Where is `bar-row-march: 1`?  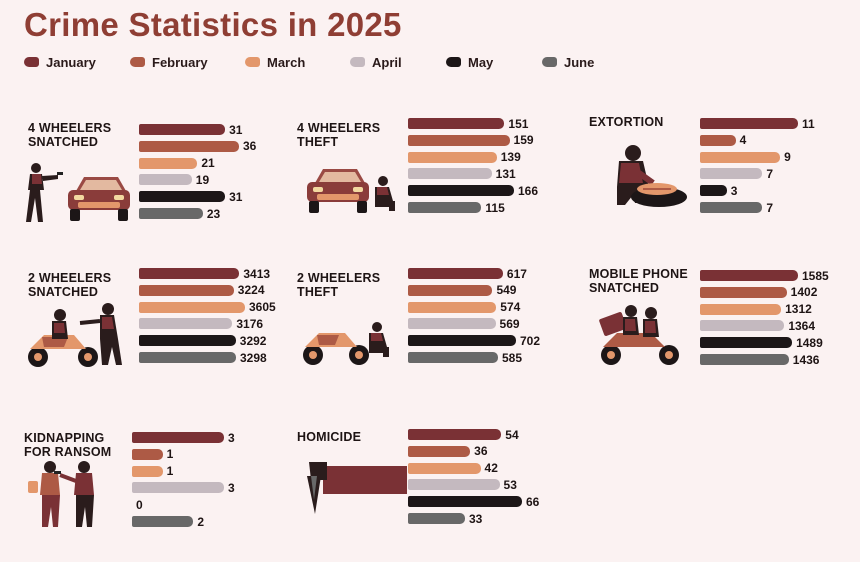
bar-row-march: 1 is located at coordinates (152, 471).